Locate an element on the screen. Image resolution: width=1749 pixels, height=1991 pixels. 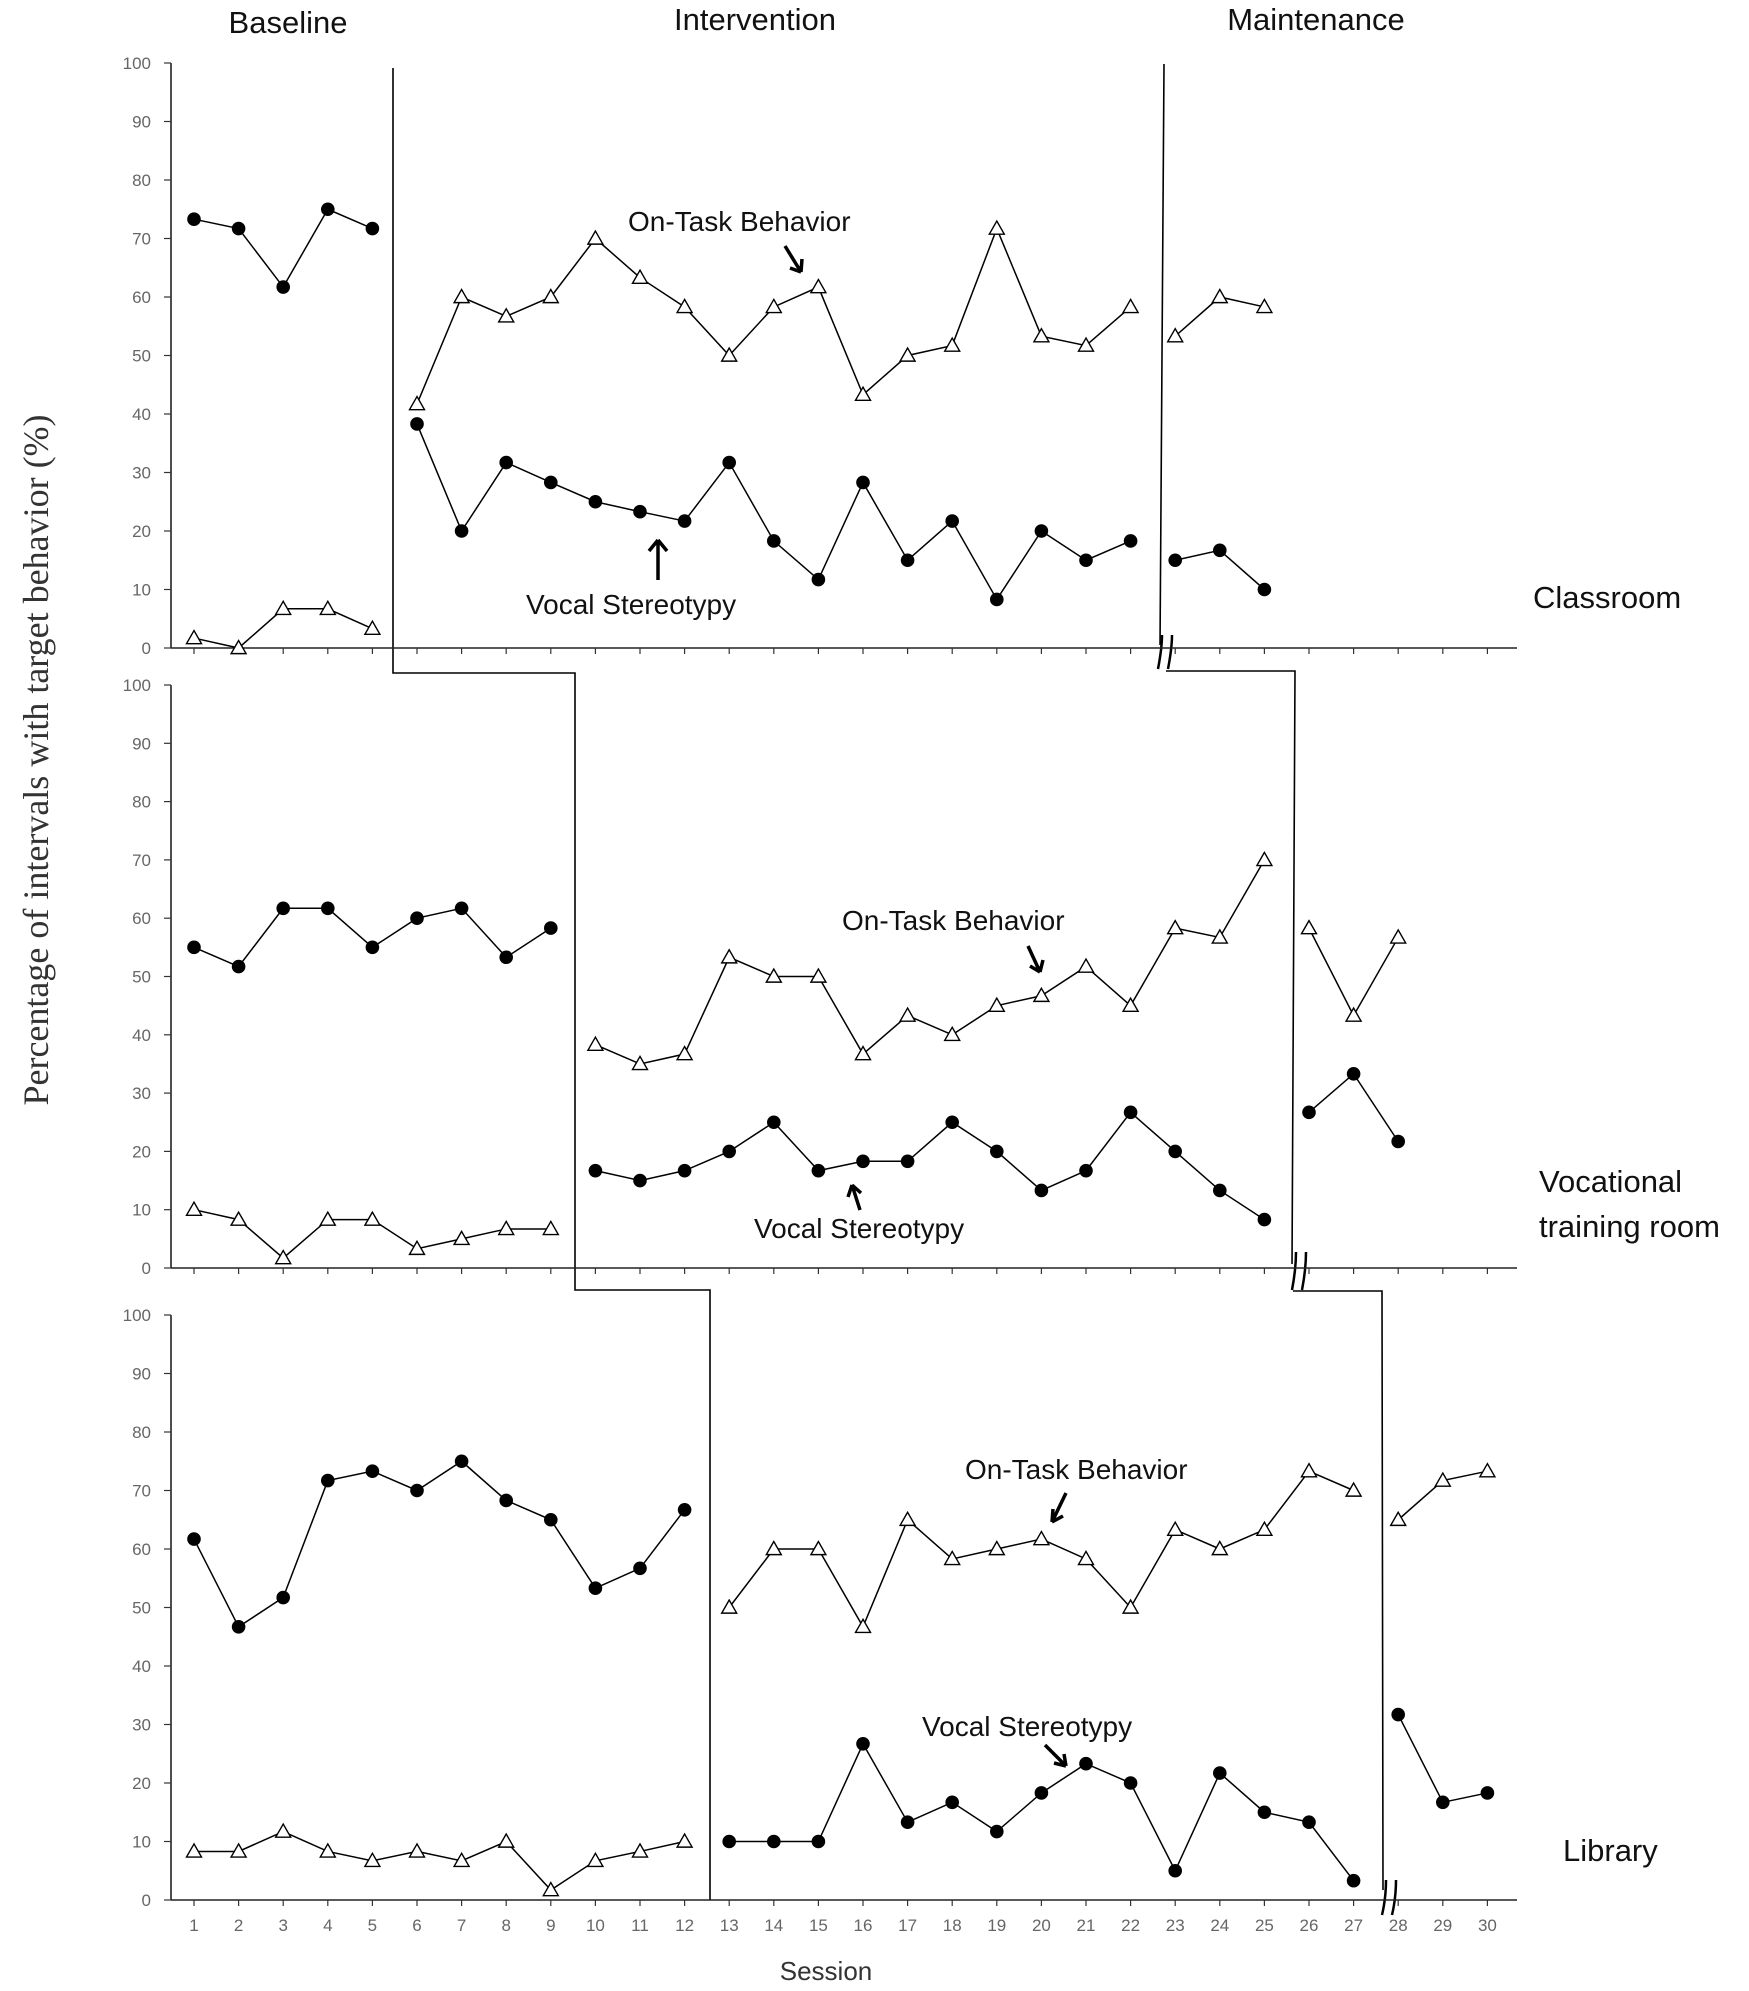
x-tick-label: 15 is located at coordinates (818, 1925).